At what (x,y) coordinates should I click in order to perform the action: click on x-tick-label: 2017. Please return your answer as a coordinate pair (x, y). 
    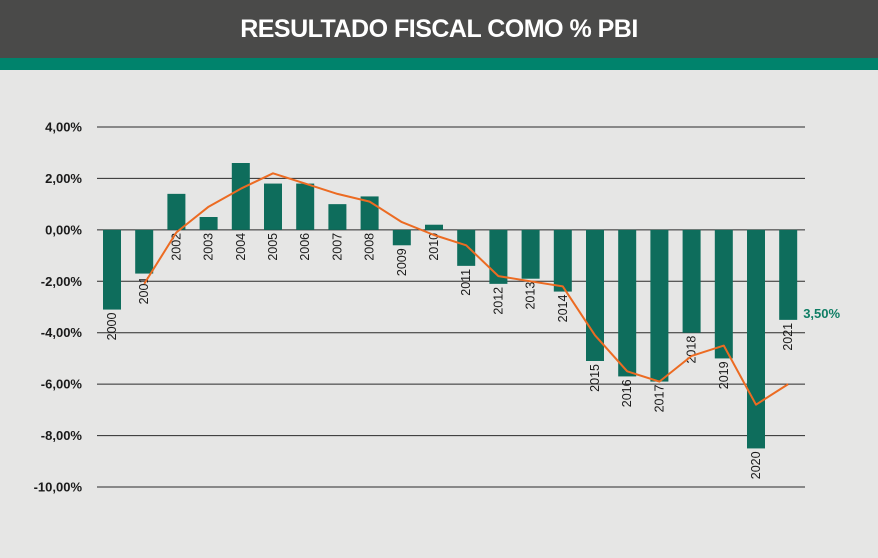
    Looking at the image, I should click on (659, 399).